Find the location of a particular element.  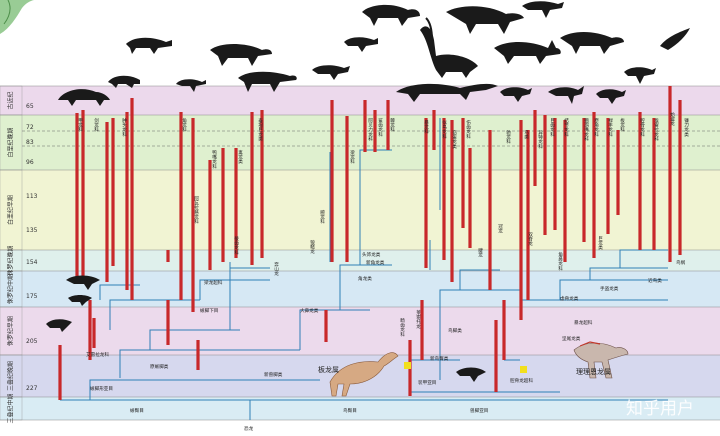

small-orni-icon is located at coordinates (331, 72).